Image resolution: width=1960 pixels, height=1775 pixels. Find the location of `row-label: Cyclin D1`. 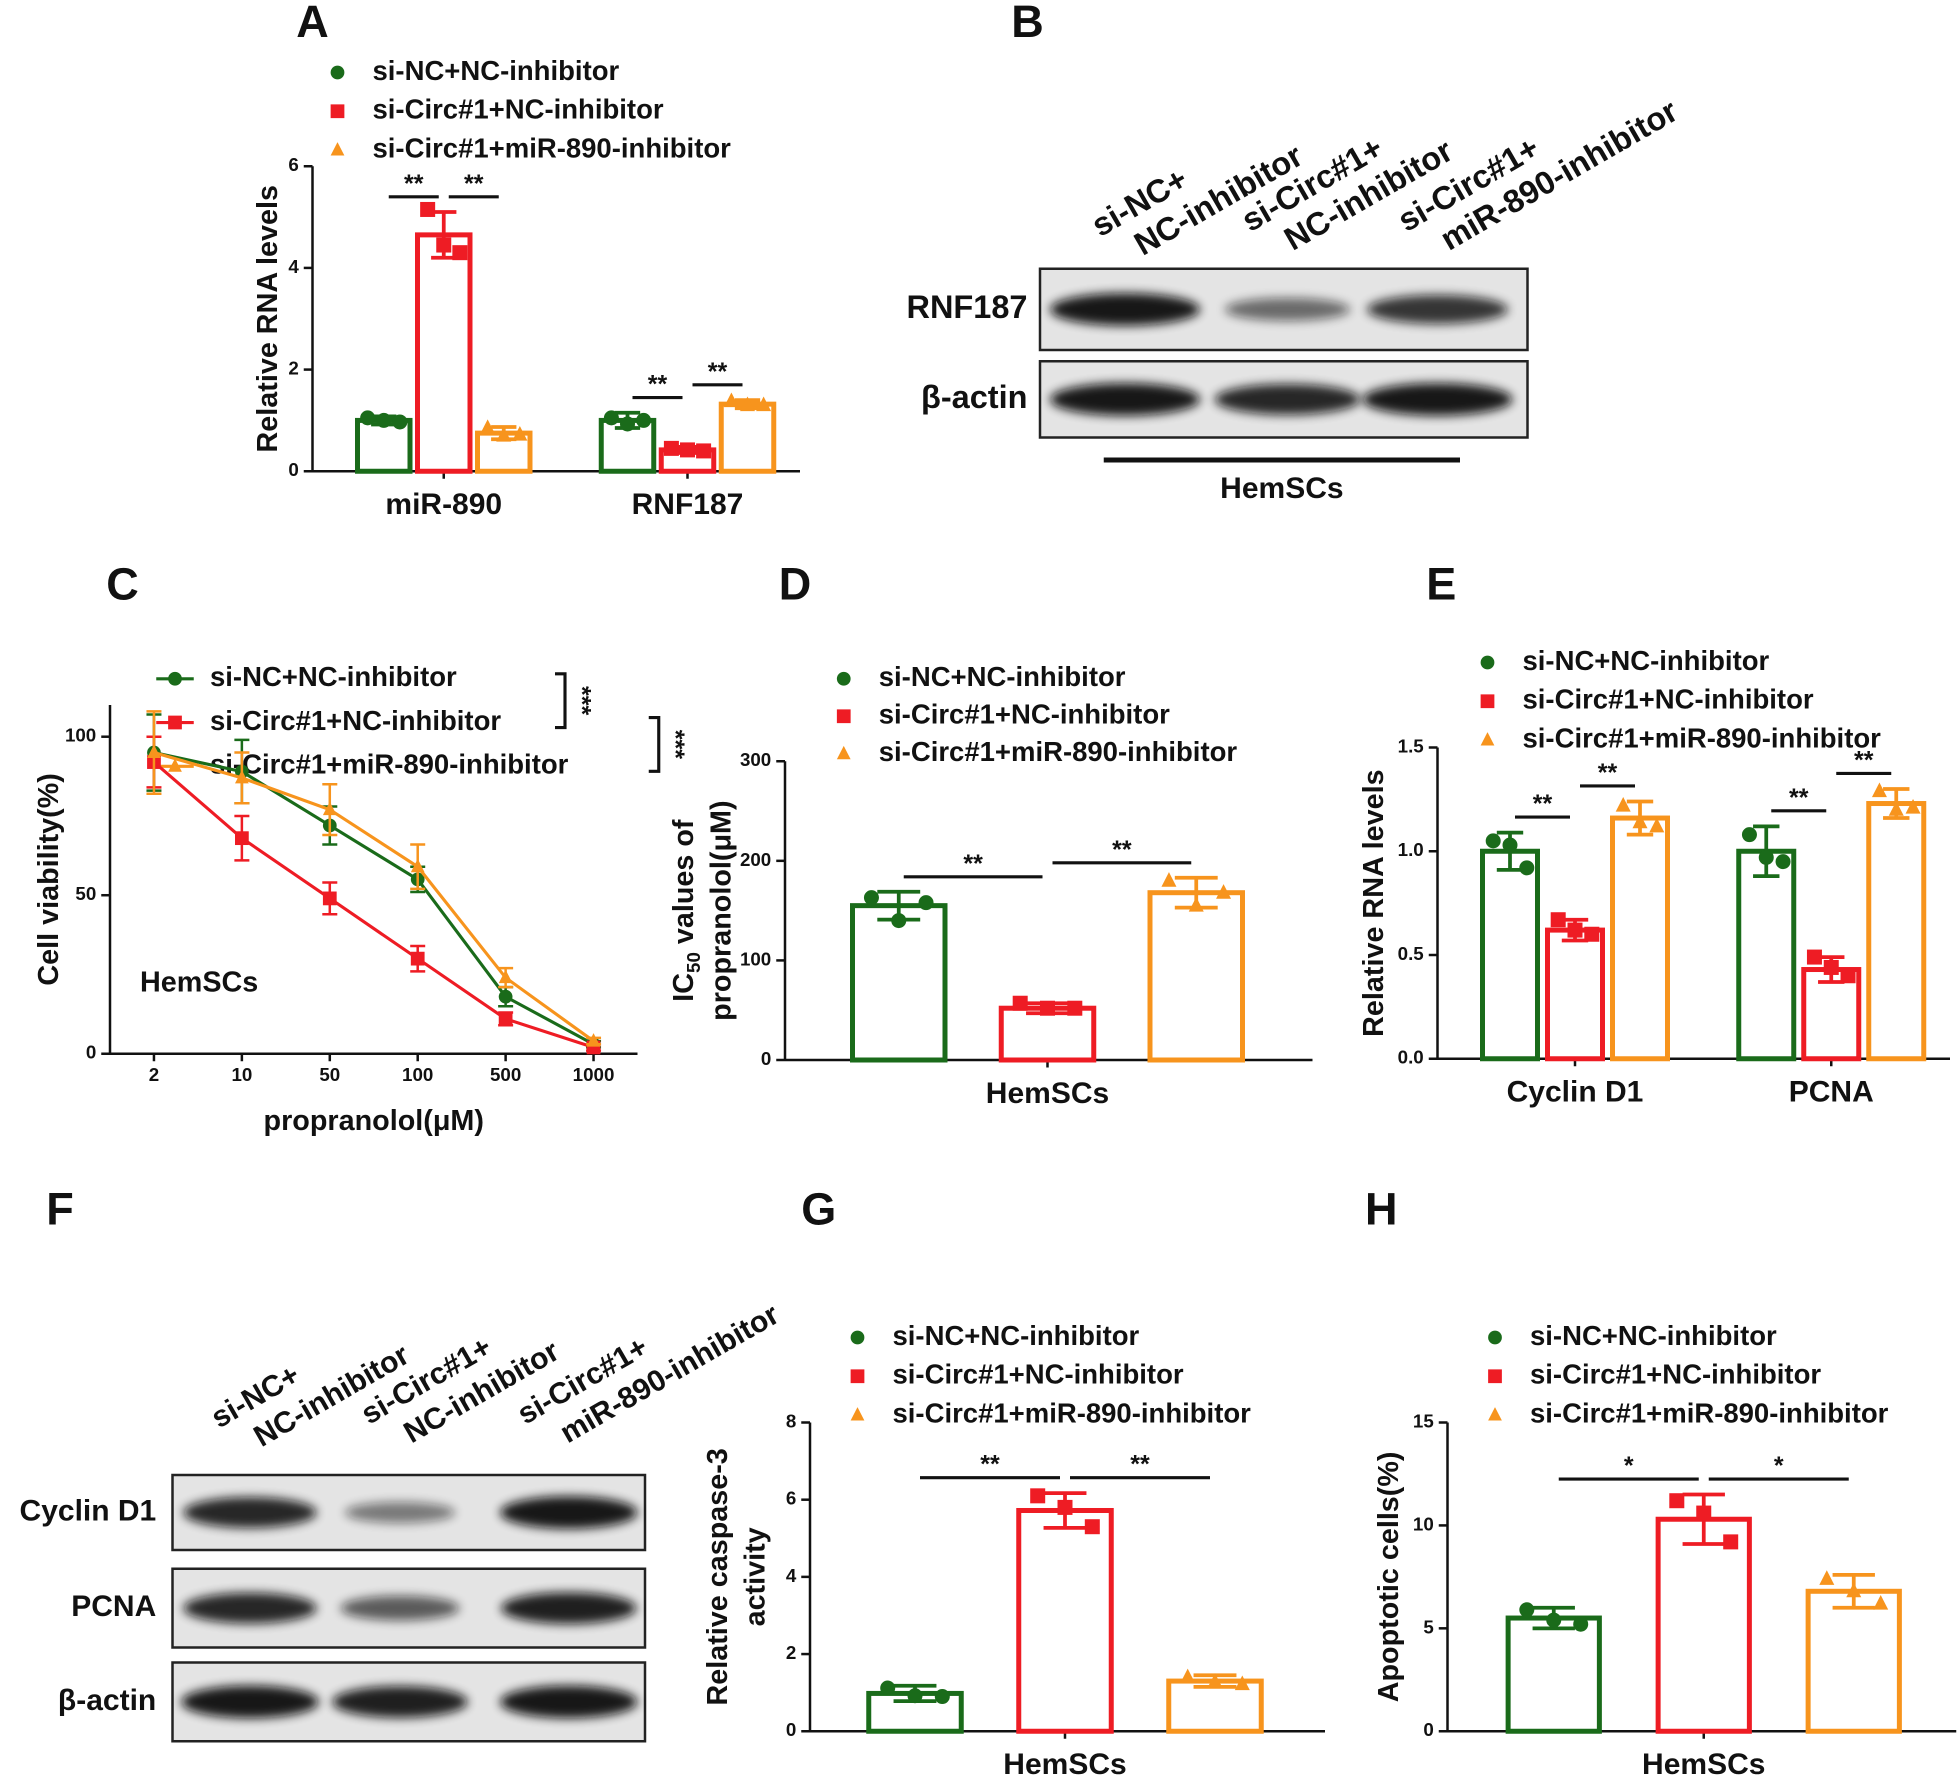

row-label: Cyclin D1 is located at coordinates (88, 1510).